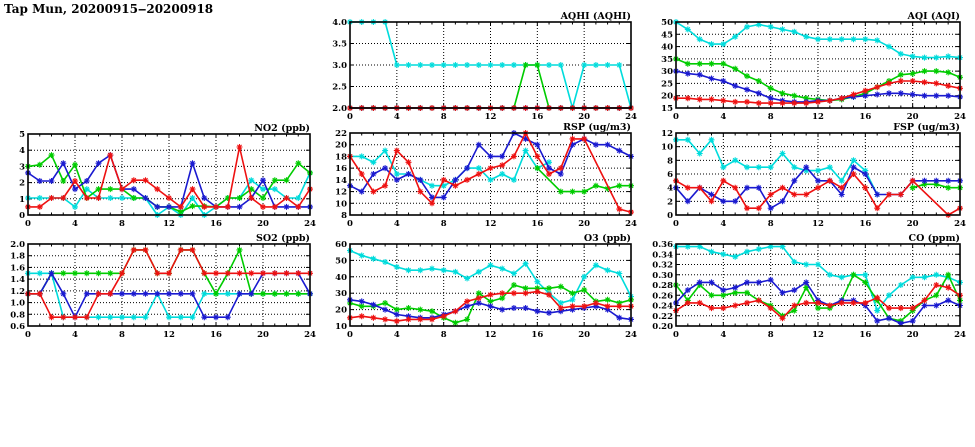 The height and width of the screenshot is (447, 975). What do you see at coordinates (17, 315) in the screenshot?
I see `y-tick-label: 0.8` at bounding box center [17, 315].